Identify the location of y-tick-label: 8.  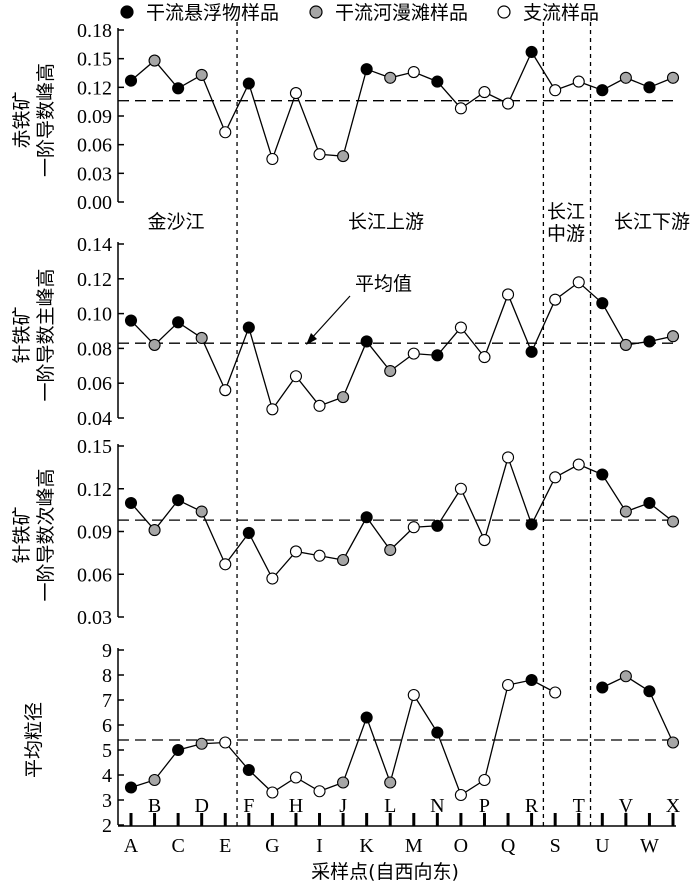
(107, 676).